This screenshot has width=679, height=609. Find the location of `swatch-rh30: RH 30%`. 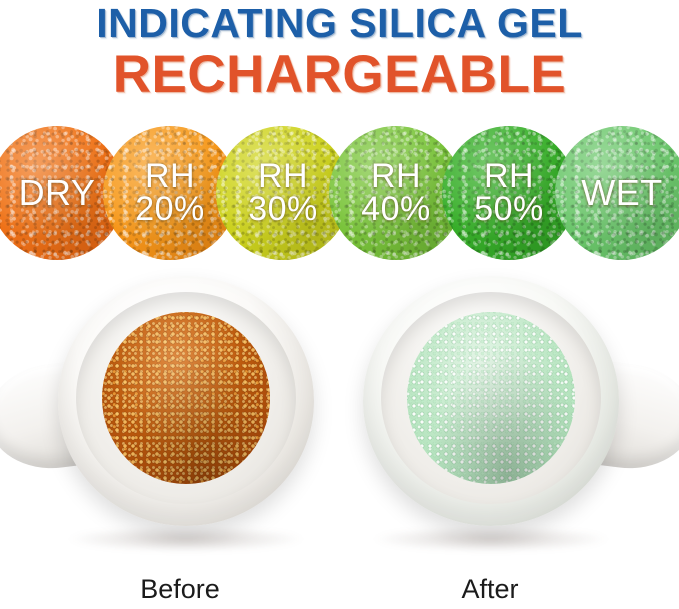

swatch-rh30: RH 30% is located at coordinates (283, 193).